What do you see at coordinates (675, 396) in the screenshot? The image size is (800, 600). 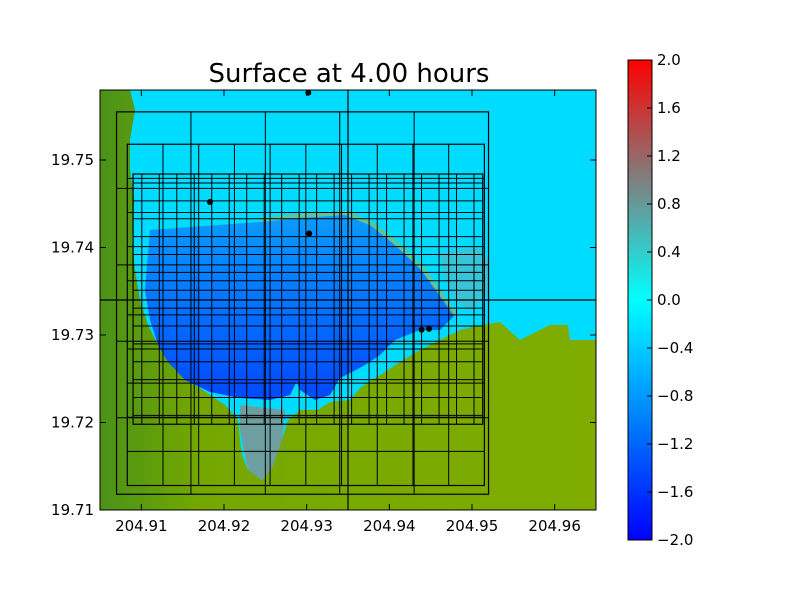 I see `colorbar-tick-label: −0.8` at bounding box center [675, 396].